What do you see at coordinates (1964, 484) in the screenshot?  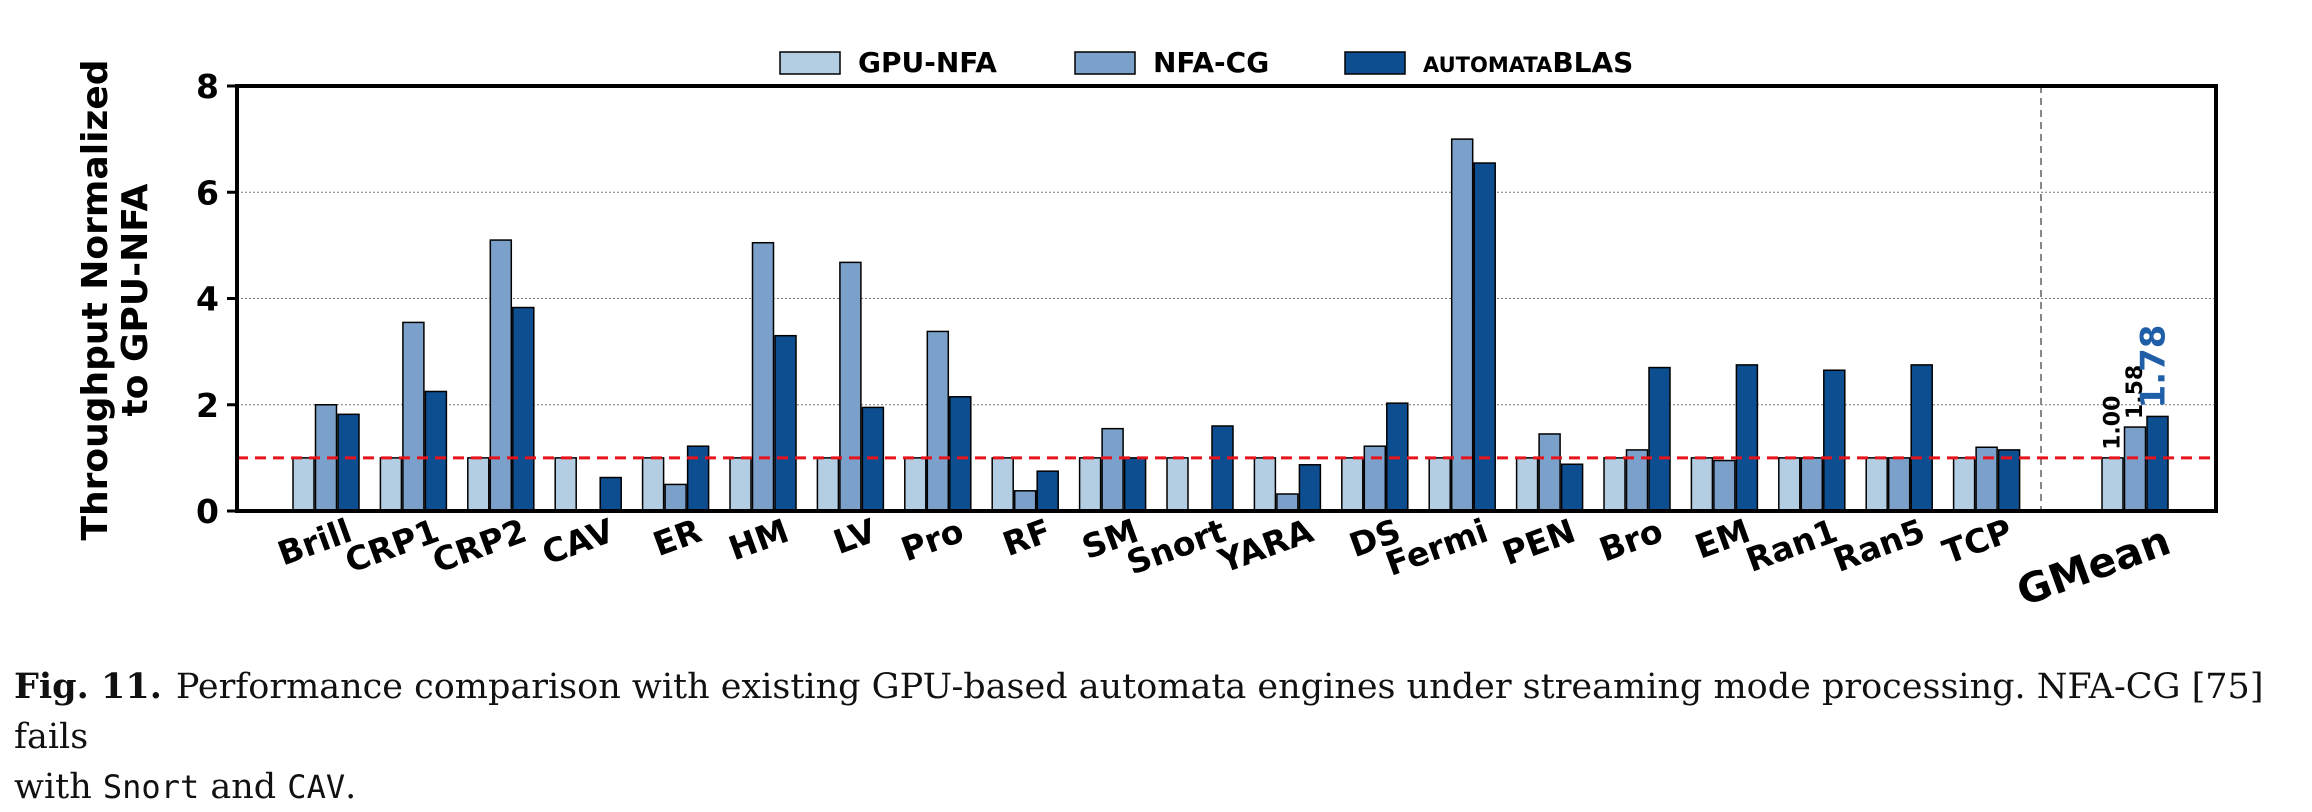 I see `bar-gpu-nfa-tcp` at bounding box center [1964, 484].